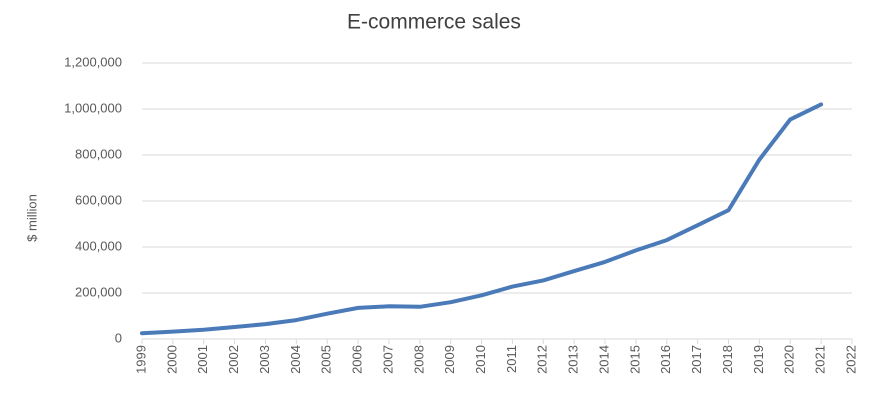 This screenshot has height=409, width=882. I want to click on y-tick-label: 600,000, so click(98, 199).